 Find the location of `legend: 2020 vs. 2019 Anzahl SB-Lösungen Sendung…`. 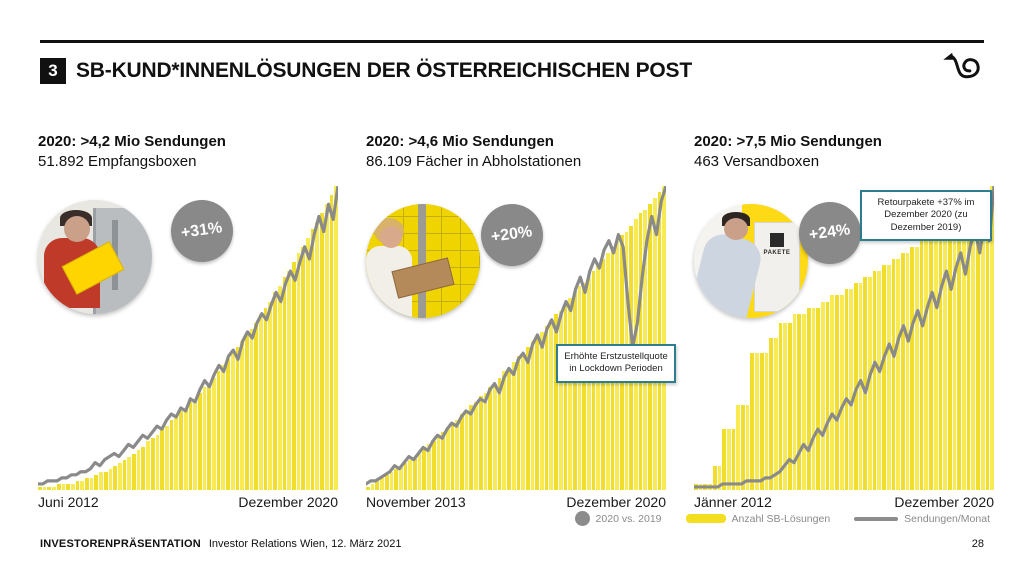

legend: 2020 vs. 2019 Anzahl SB-Lösungen Sendung… is located at coordinates (775, 518).